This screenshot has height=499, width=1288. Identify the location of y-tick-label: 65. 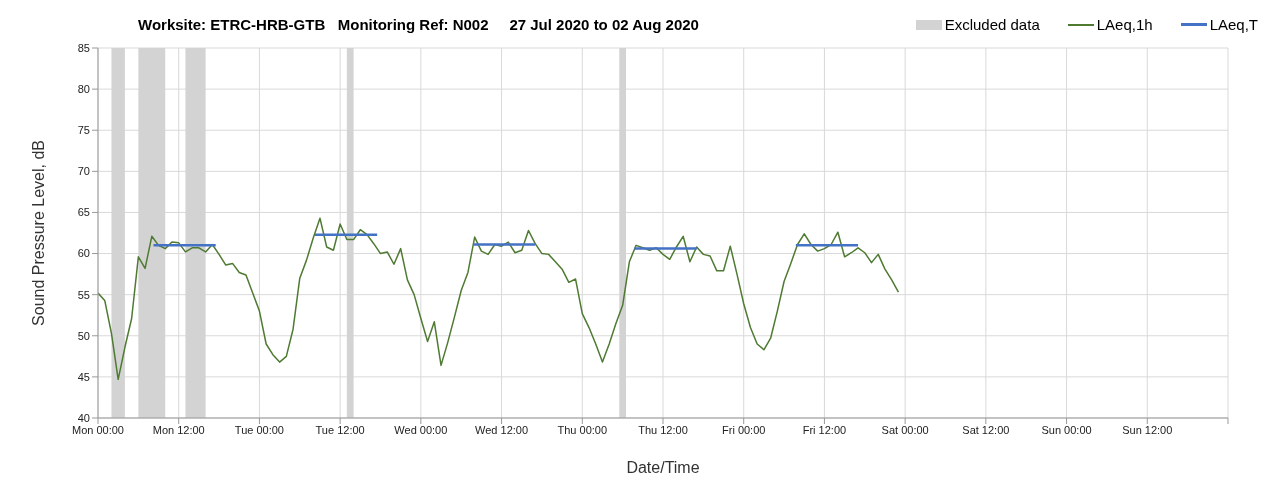
(83, 212).